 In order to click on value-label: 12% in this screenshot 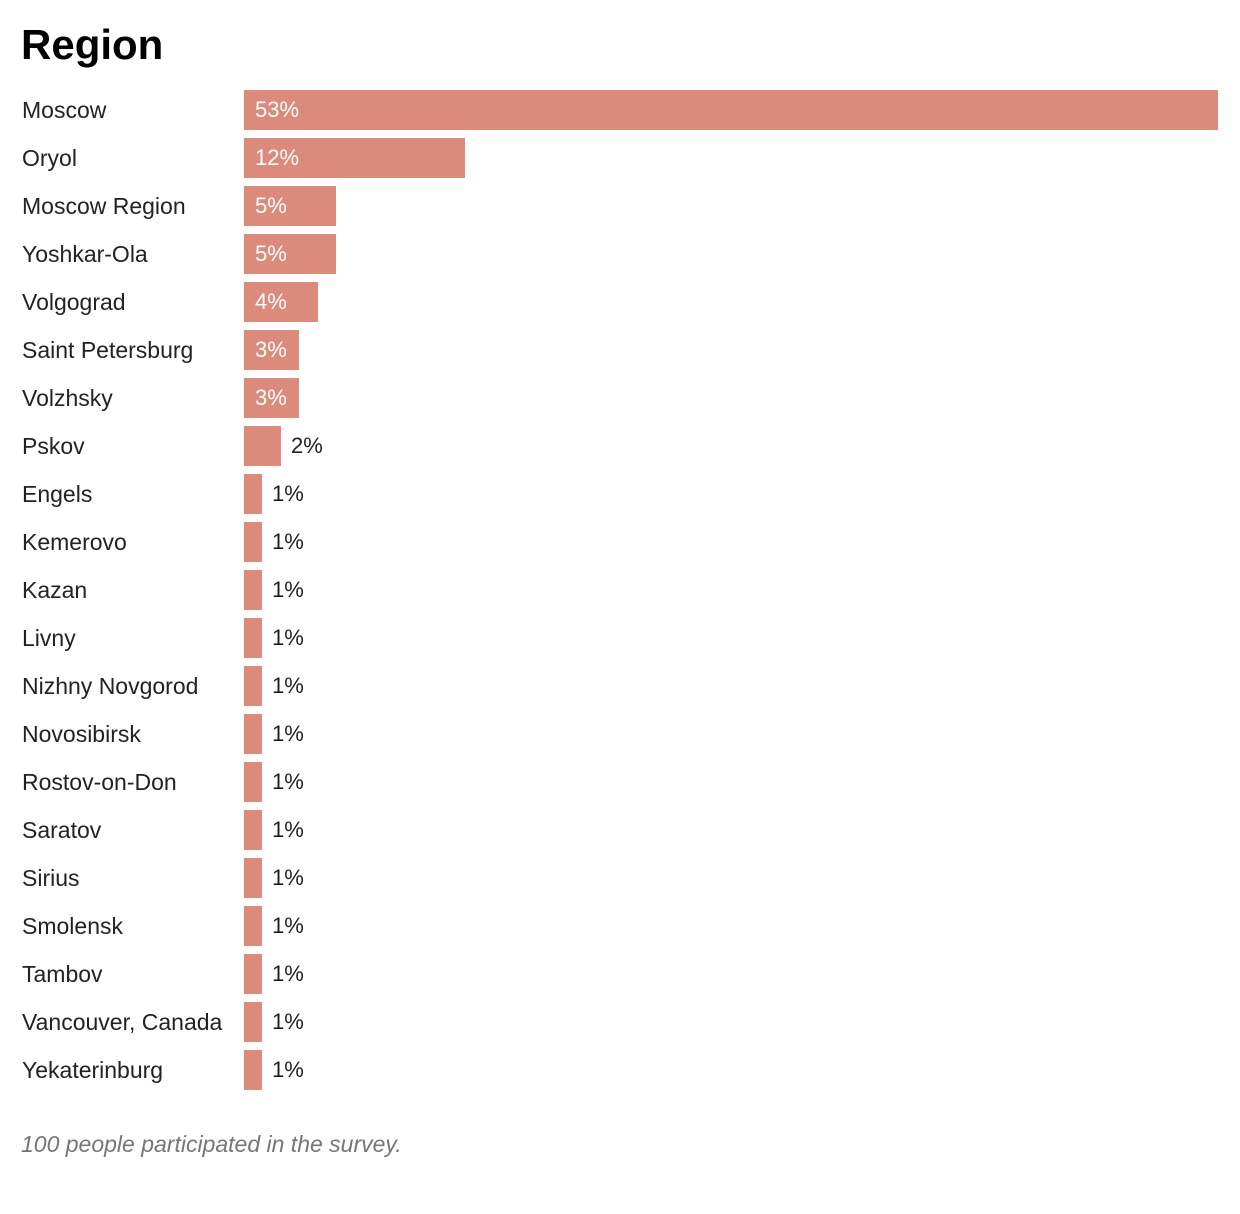, I will do `click(277, 157)`.